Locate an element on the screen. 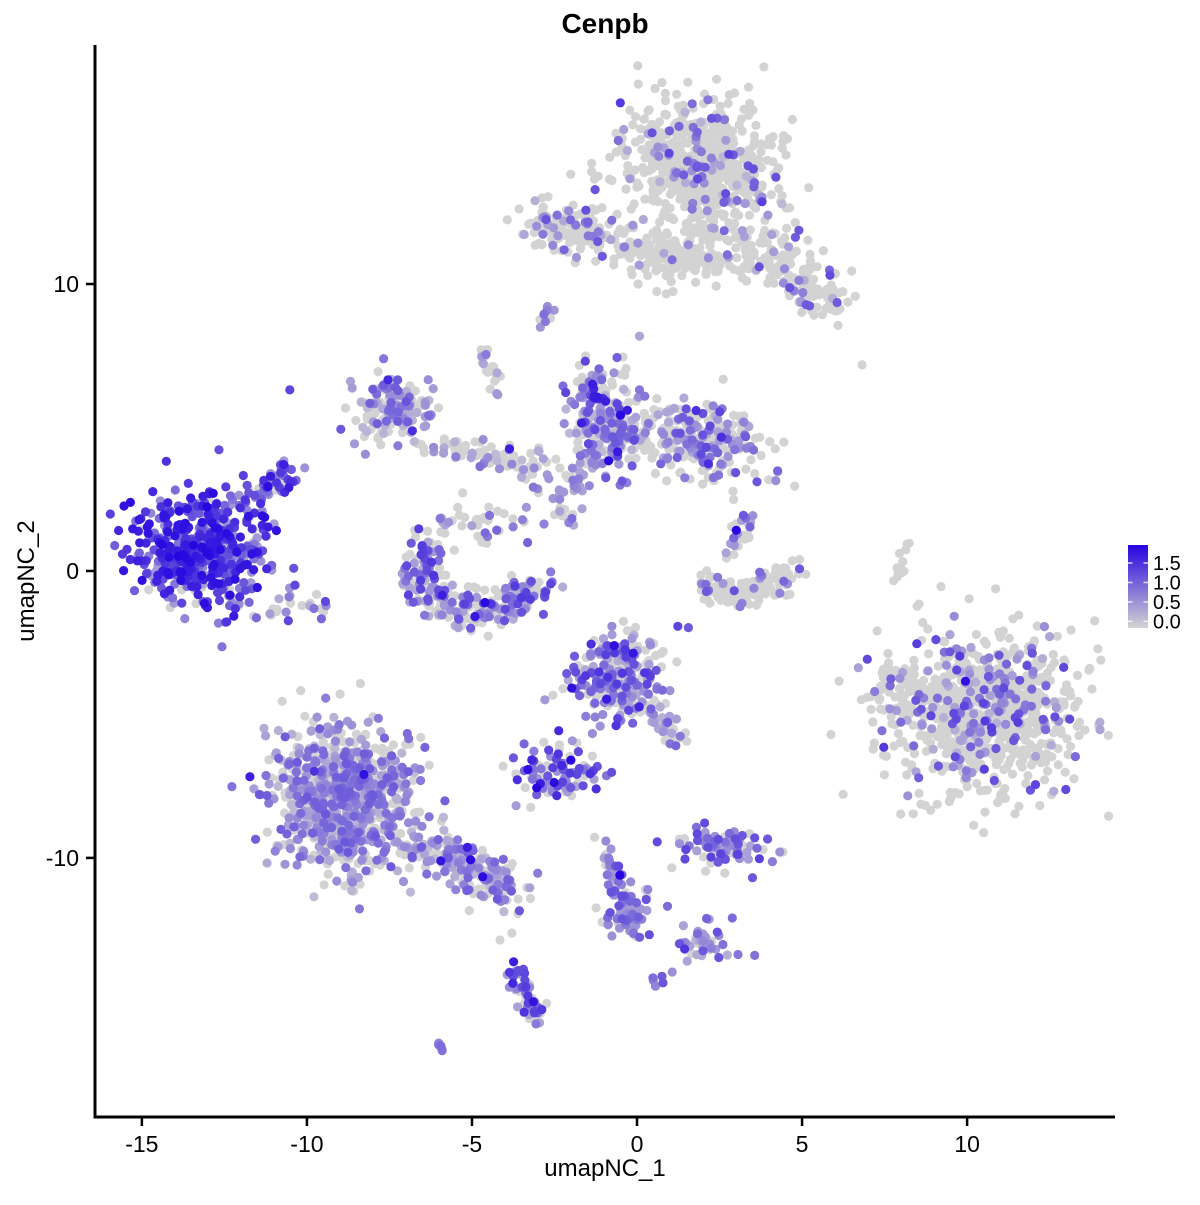 The width and height of the screenshot is (1200, 1205). x-tick-label: 10 is located at coordinates (967, 1144).